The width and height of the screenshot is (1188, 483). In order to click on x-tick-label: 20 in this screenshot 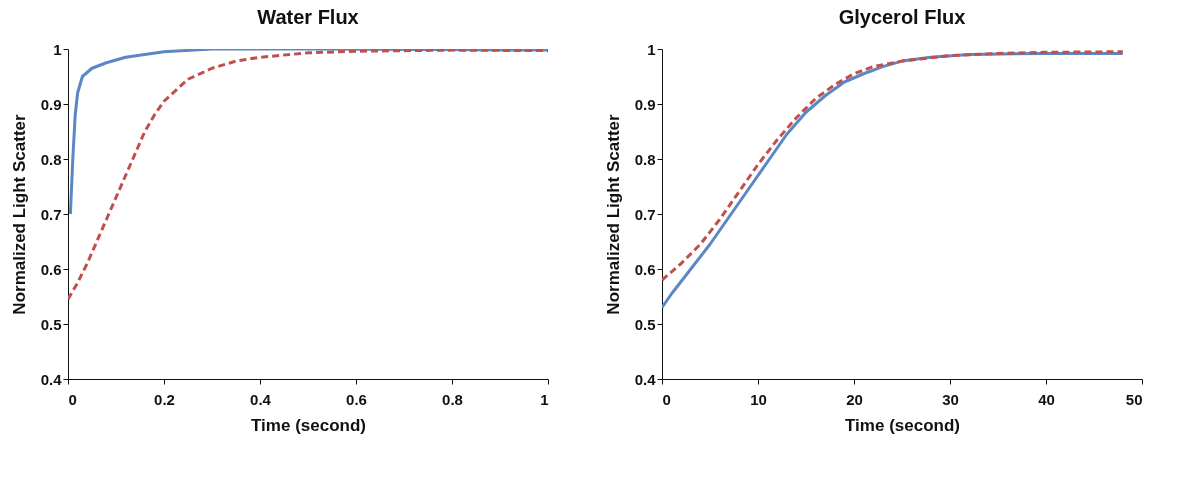, I will do `click(854, 399)`.